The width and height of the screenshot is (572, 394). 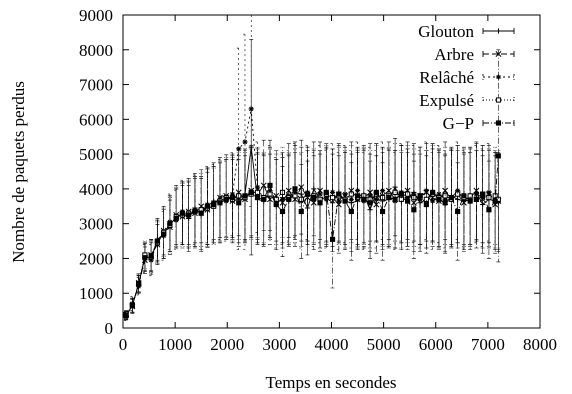 I want to click on legend-label: Expulsé, so click(x=446, y=100).